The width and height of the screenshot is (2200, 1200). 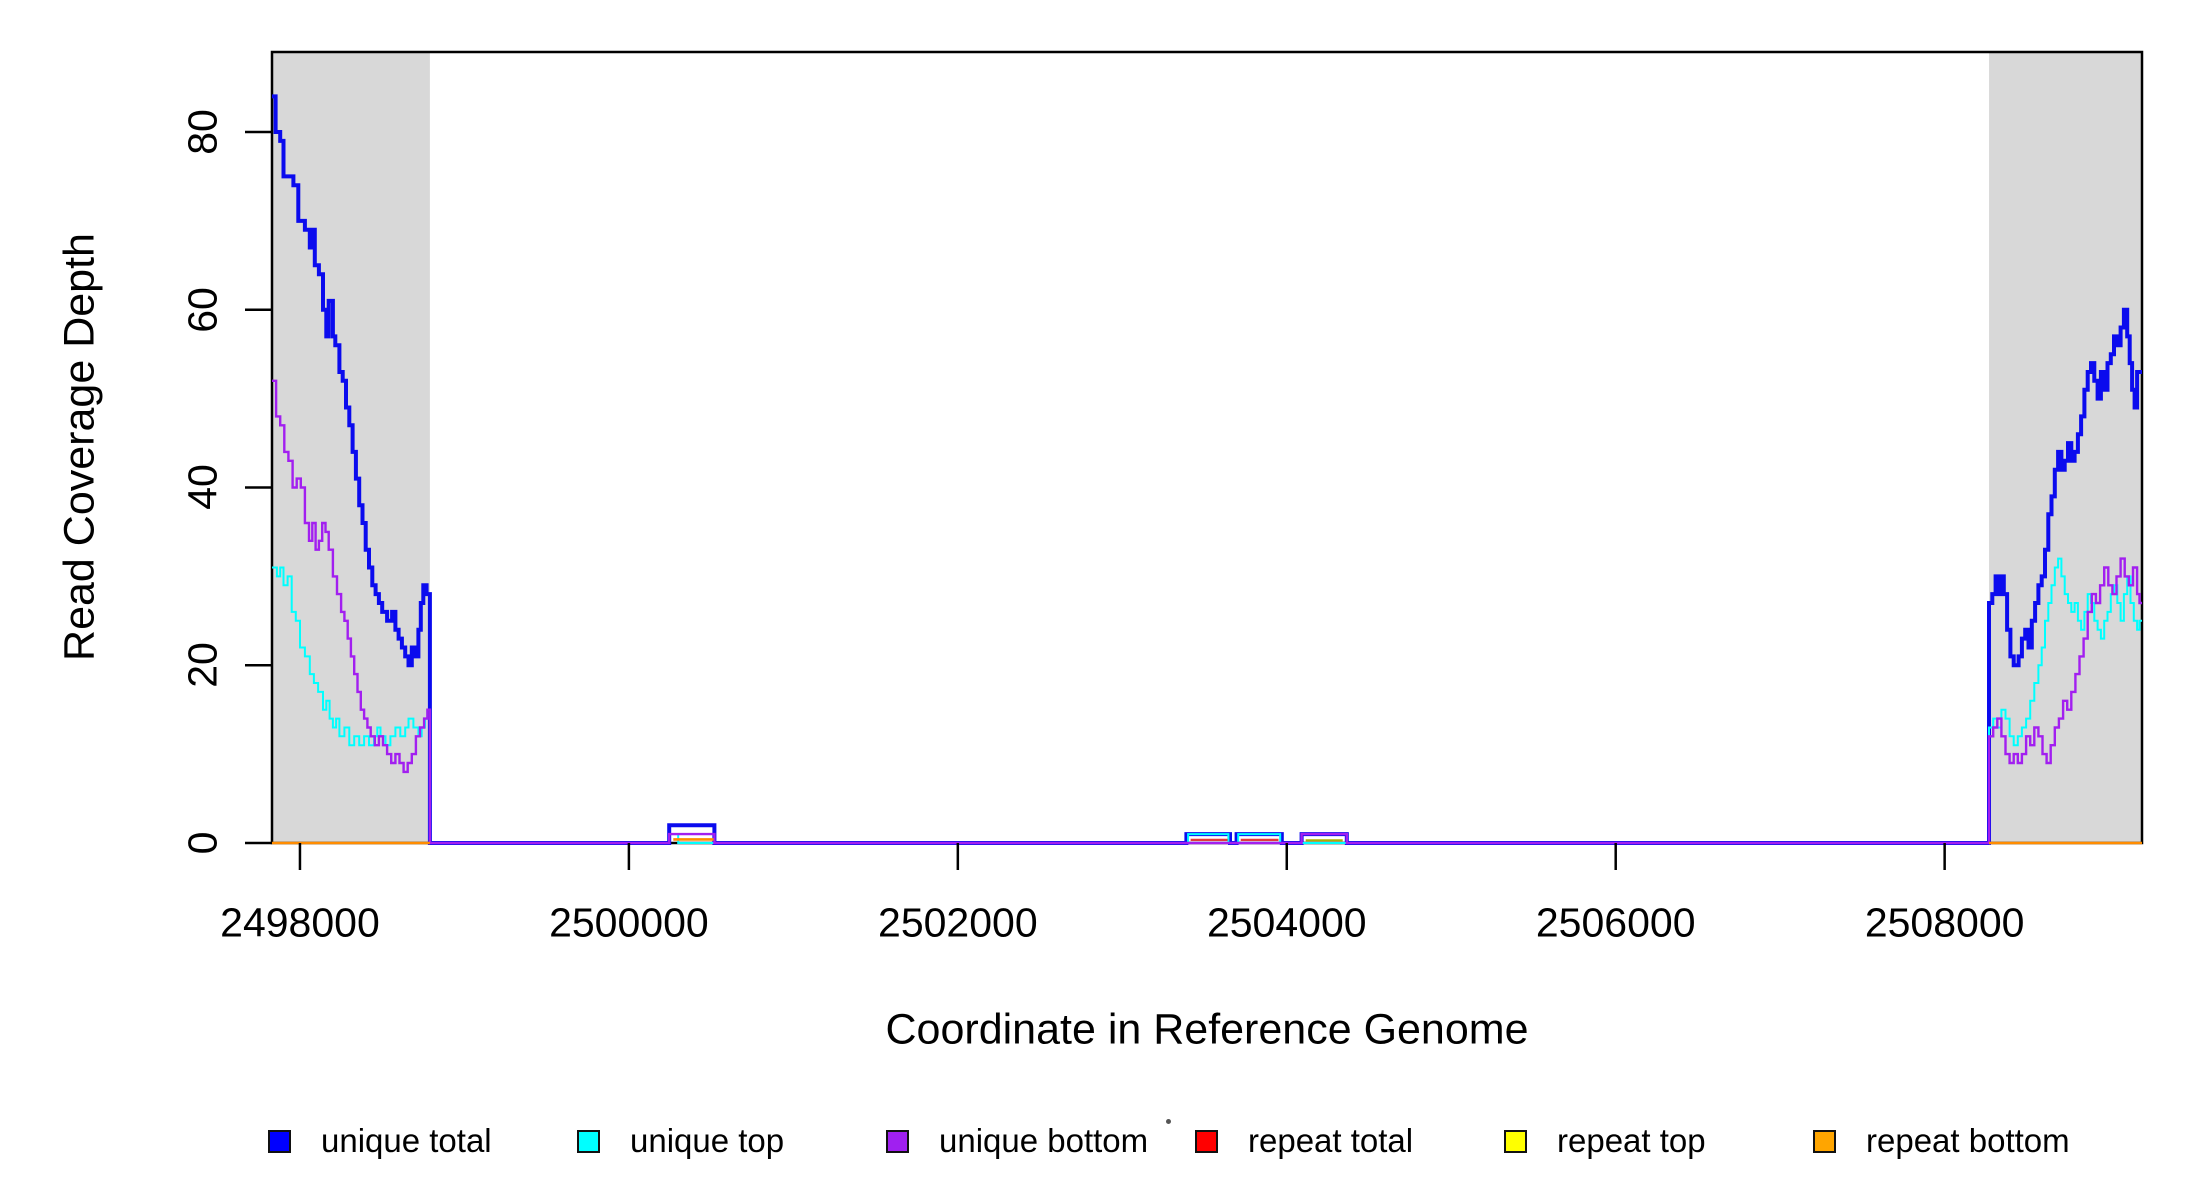 What do you see at coordinates (300, 922) in the screenshot?
I see `x-tick-label: 2498000` at bounding box center [300, 922].